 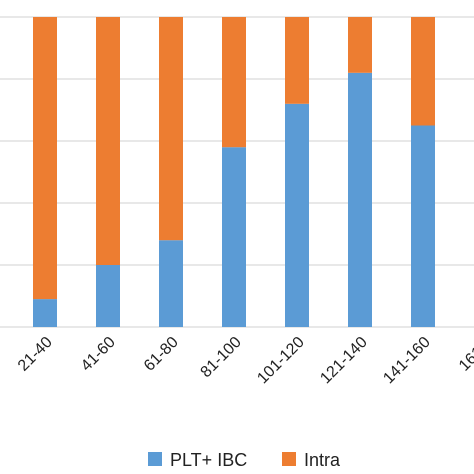 I want to click on x-tick-label: 81-100, so click(x=221, y=357).